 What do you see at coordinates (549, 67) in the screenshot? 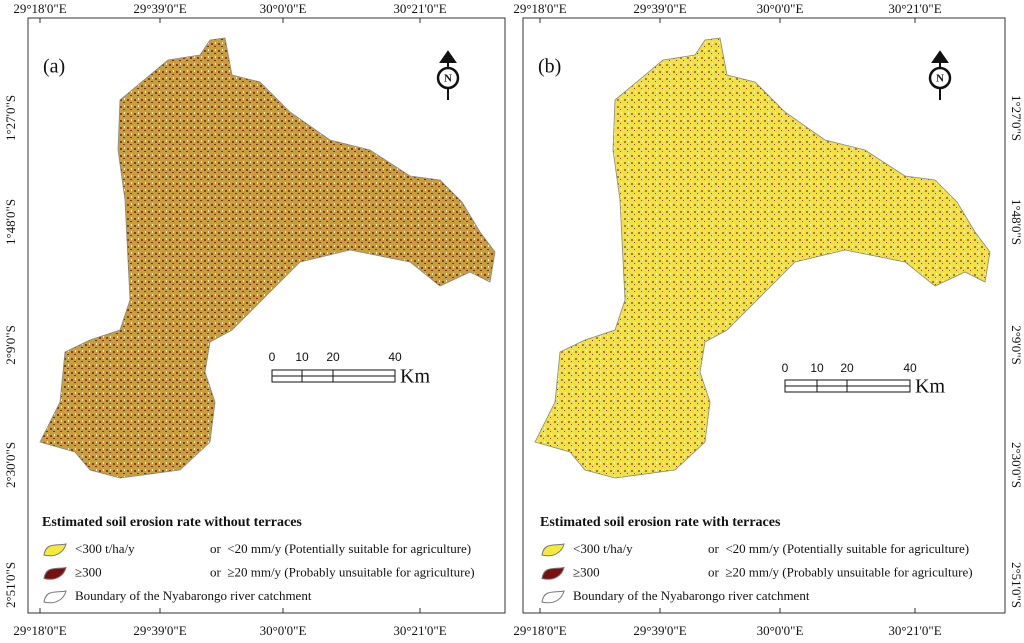
I see `panel-label: (b)` at bounding box center [549, 67].